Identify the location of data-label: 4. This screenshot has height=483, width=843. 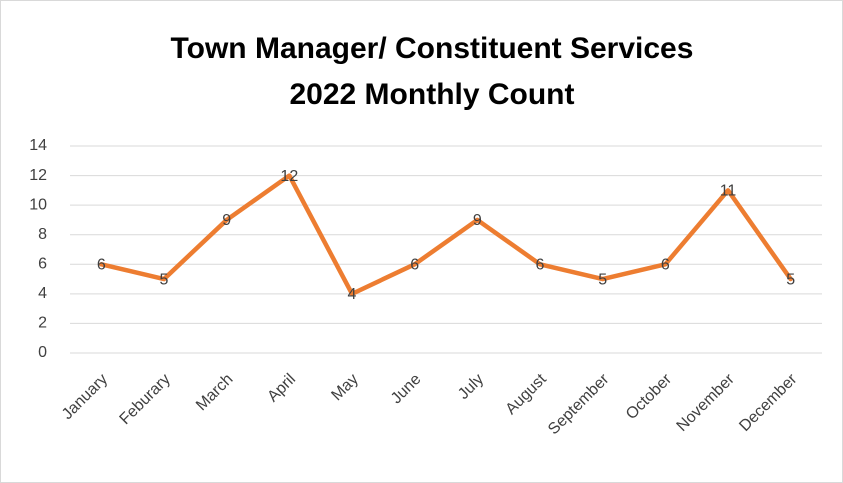
(352, 294).